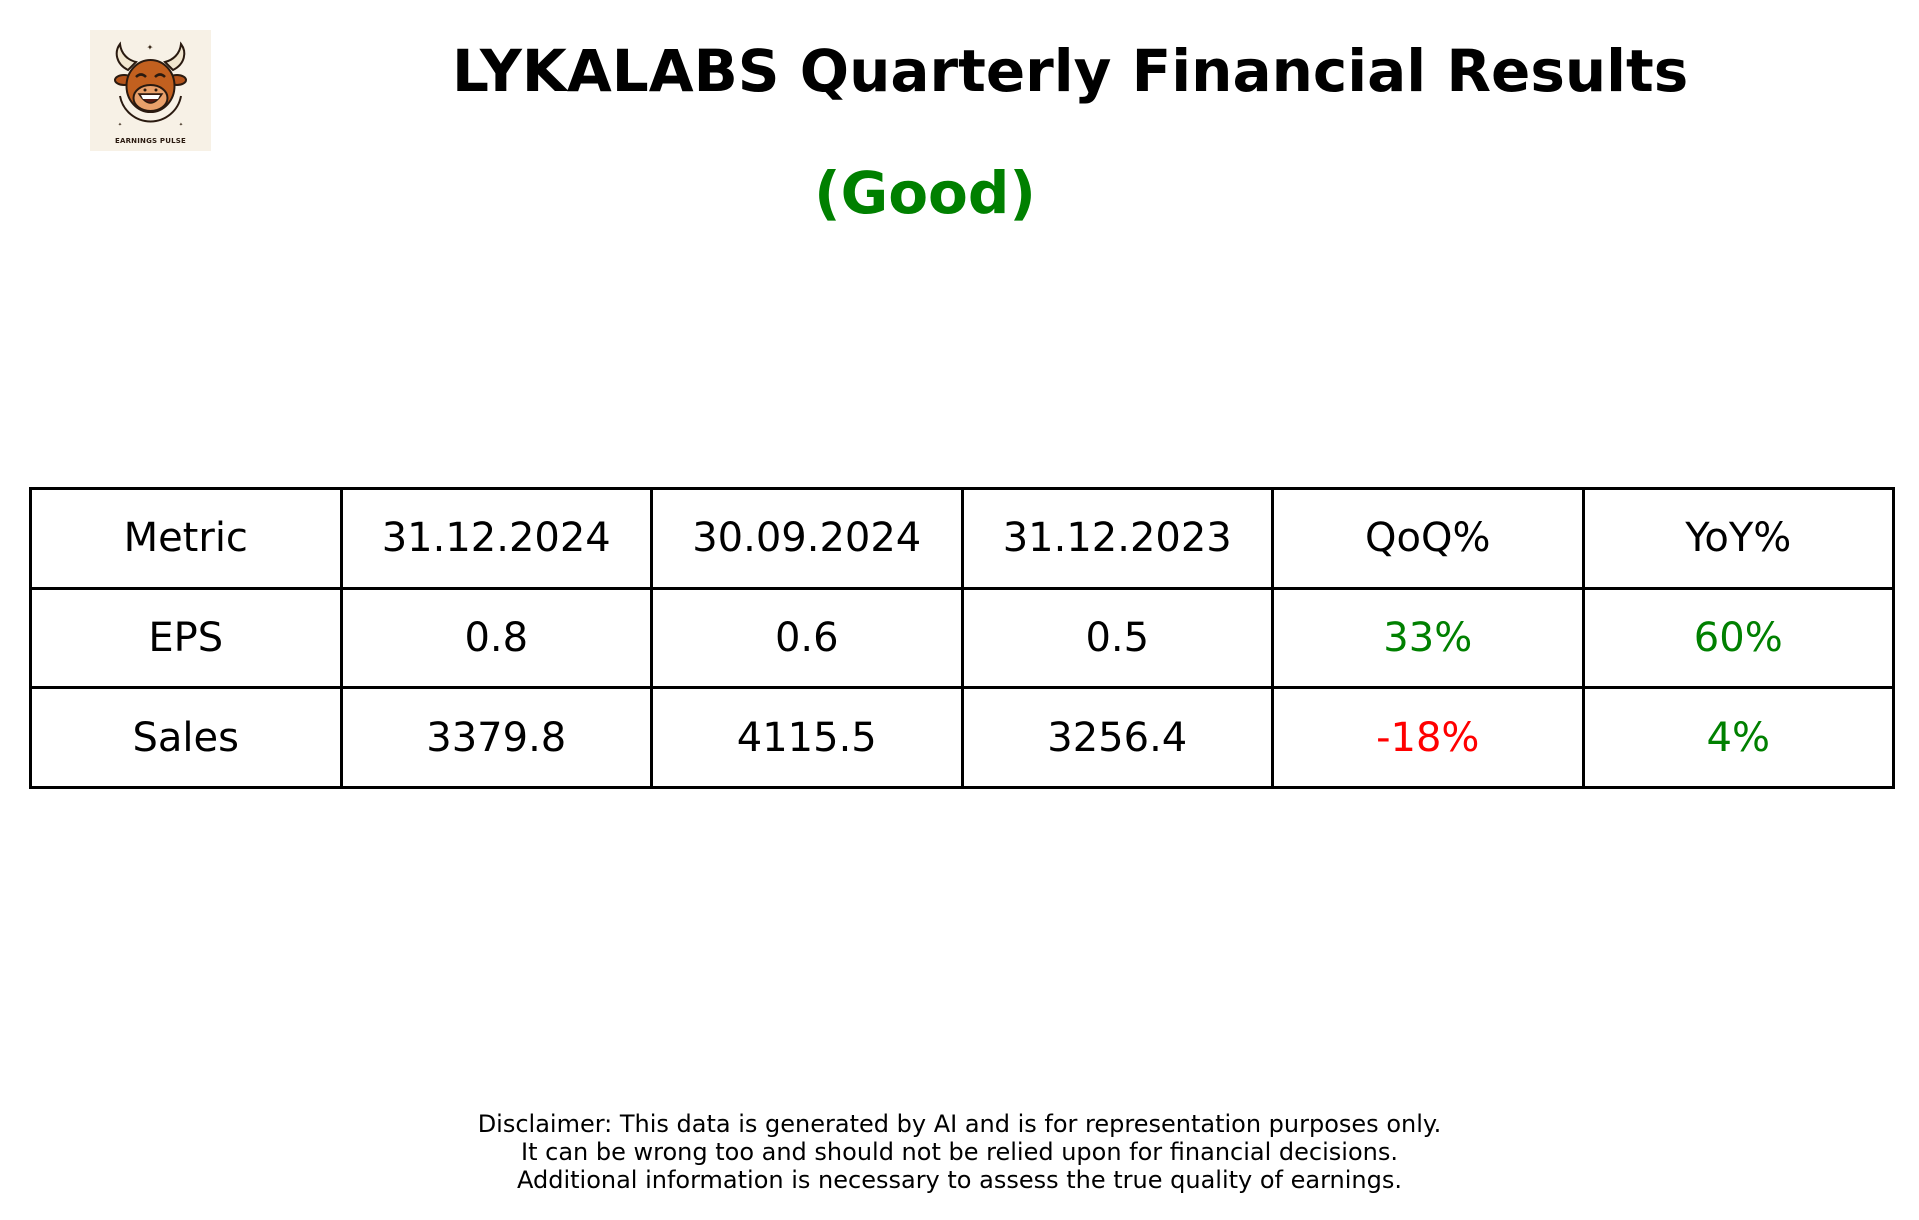 The height and width of the screenshot is (1220, 1919). Describe the element at coordinates (1428, 538) in the screenshot. I see `header-cell-qoq: QoQ%` at that location.